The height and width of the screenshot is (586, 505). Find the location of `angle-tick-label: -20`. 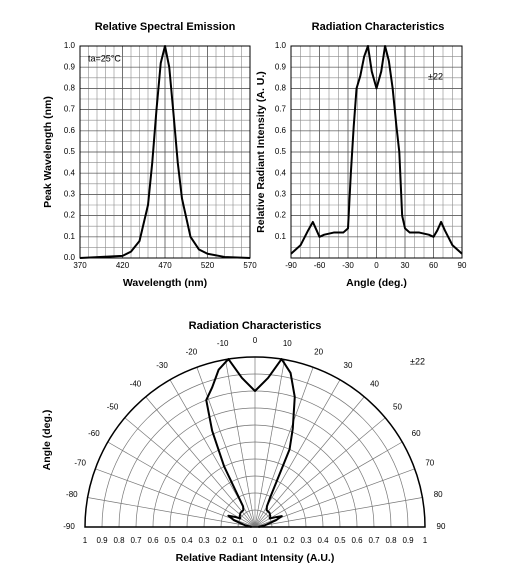

angle-tick-label: -20 is located at coordinates (192, 351).